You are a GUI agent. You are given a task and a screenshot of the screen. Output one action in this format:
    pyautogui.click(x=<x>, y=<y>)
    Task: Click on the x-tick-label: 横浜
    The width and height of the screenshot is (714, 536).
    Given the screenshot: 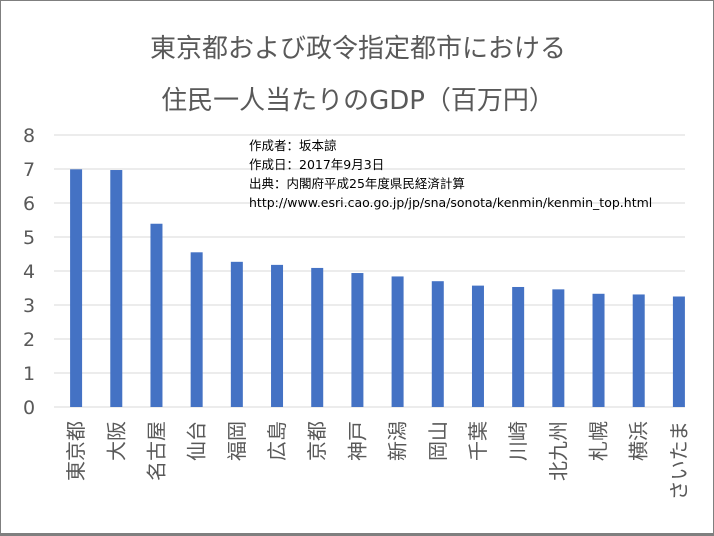 What is the action you would take?
    pyautogui.click(x=639, y=441)
    